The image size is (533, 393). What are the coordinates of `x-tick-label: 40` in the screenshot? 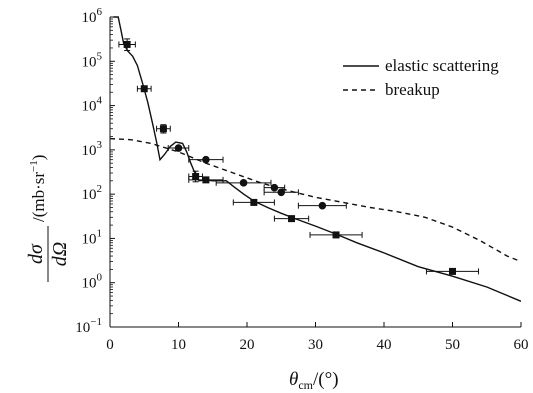 It's located at (384, 345).